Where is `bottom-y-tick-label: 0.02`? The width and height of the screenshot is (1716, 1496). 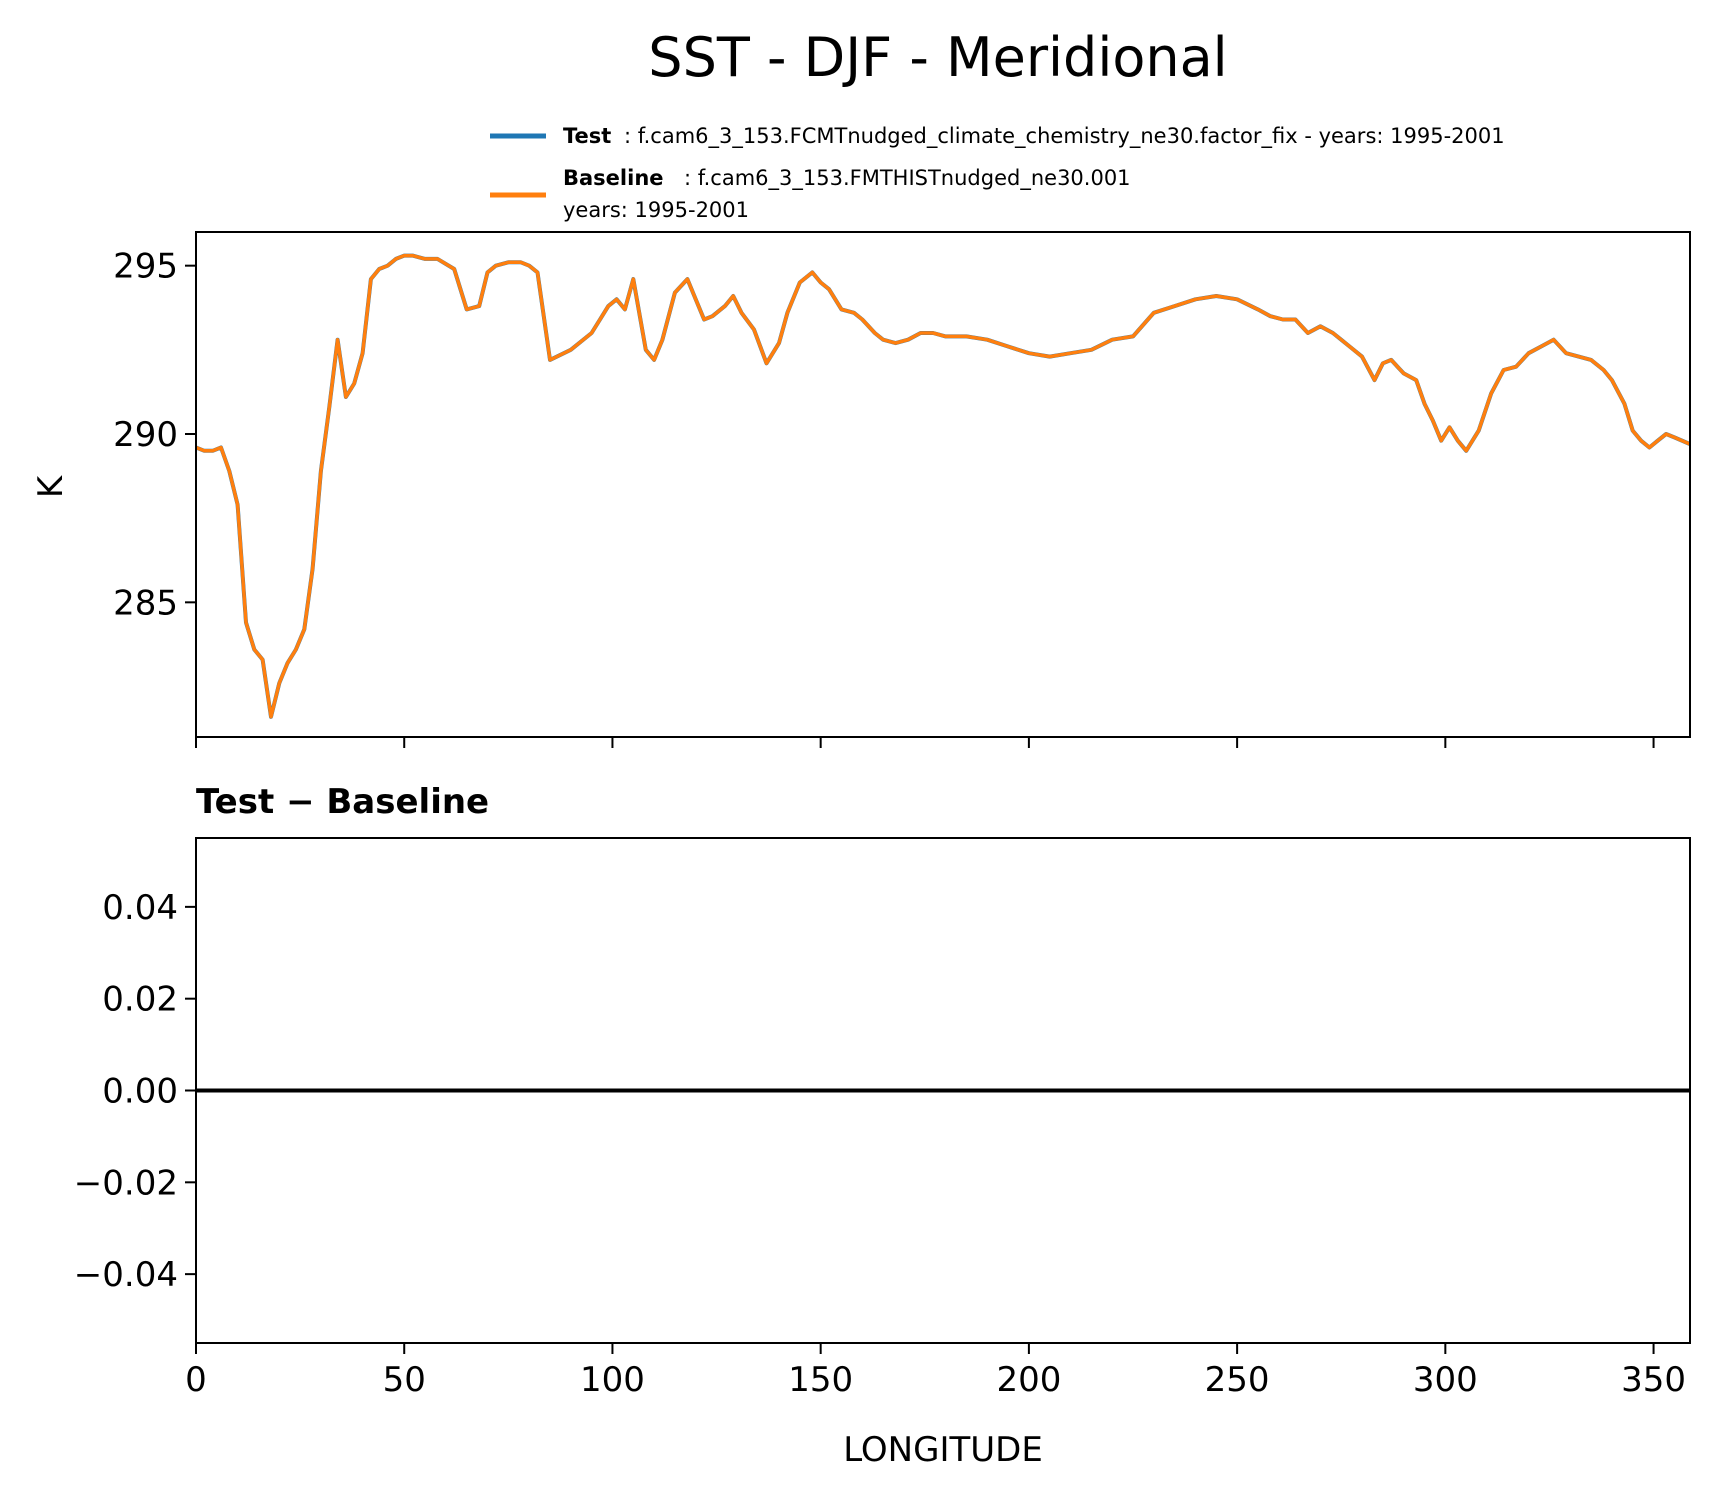
bottom-y-tick-label: 0.02 is located at coordinates (140, 1000).